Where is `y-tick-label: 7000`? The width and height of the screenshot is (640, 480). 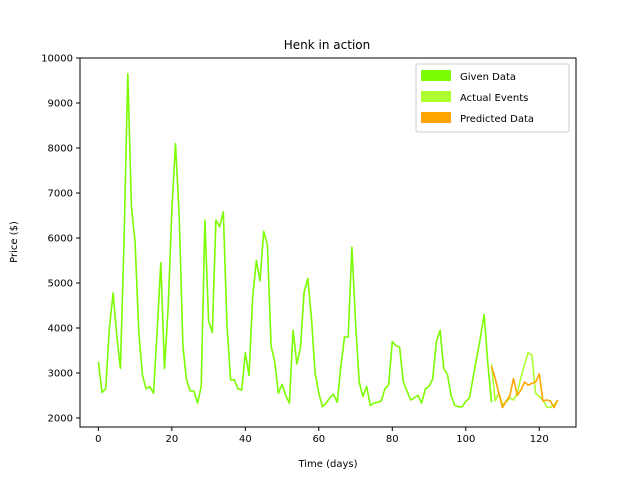
y-tick-label: 7000 is located at coordinates (60, 194).